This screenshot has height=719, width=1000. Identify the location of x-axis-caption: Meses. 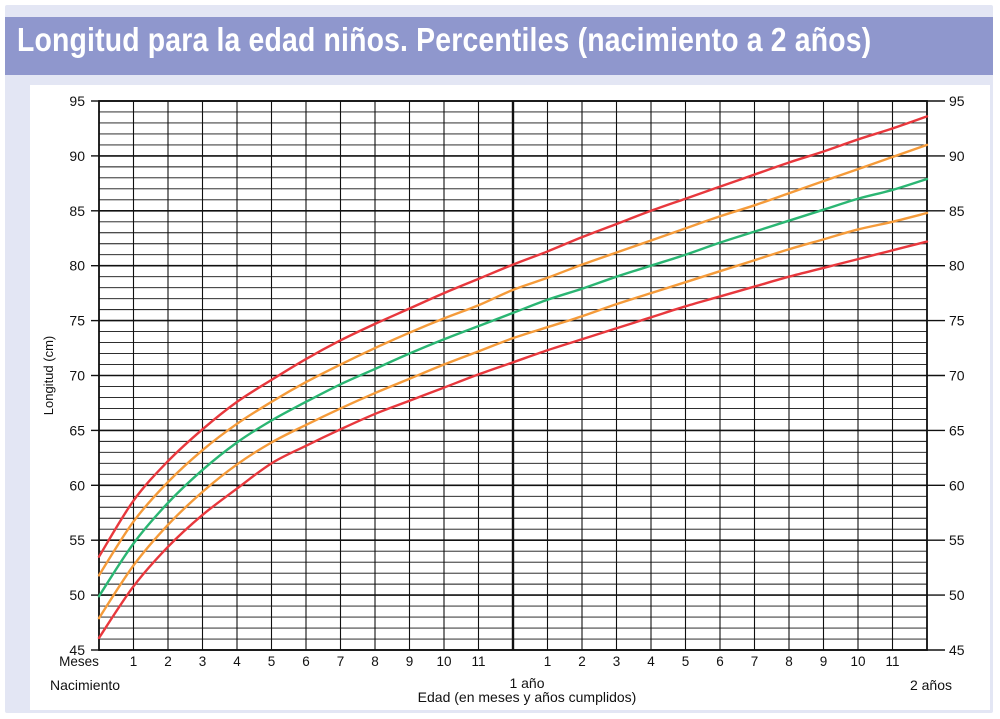
(79, 661).